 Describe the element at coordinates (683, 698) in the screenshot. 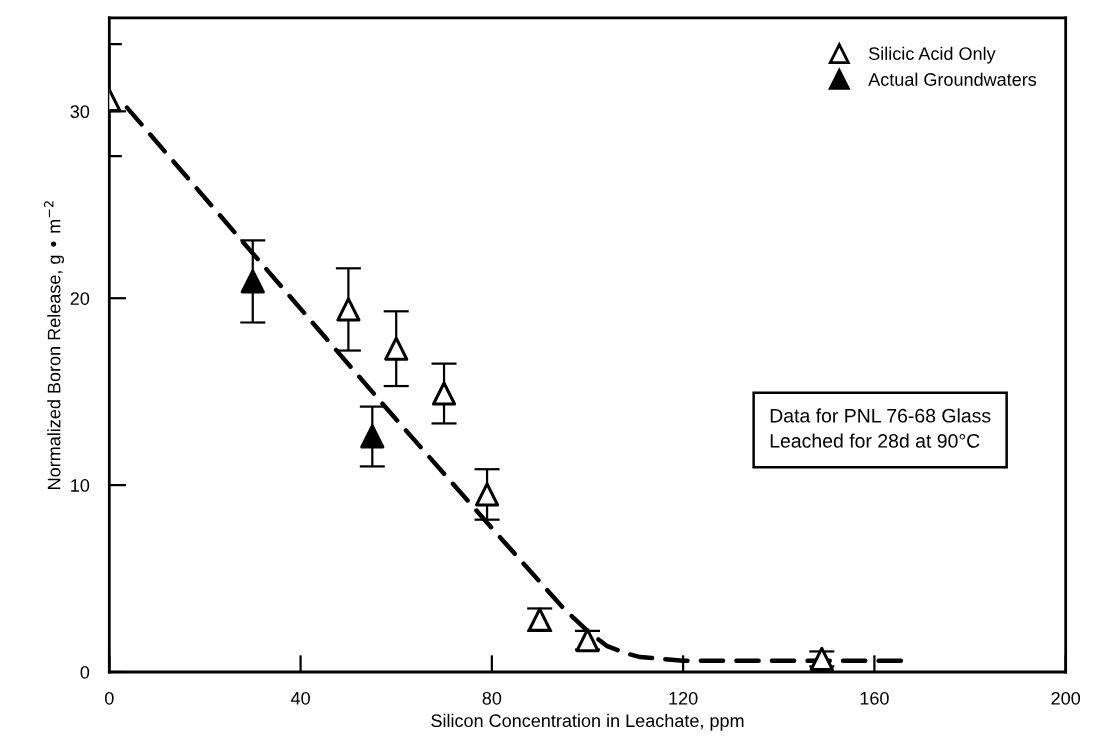

I see `x-tick-label: 120` at that location.